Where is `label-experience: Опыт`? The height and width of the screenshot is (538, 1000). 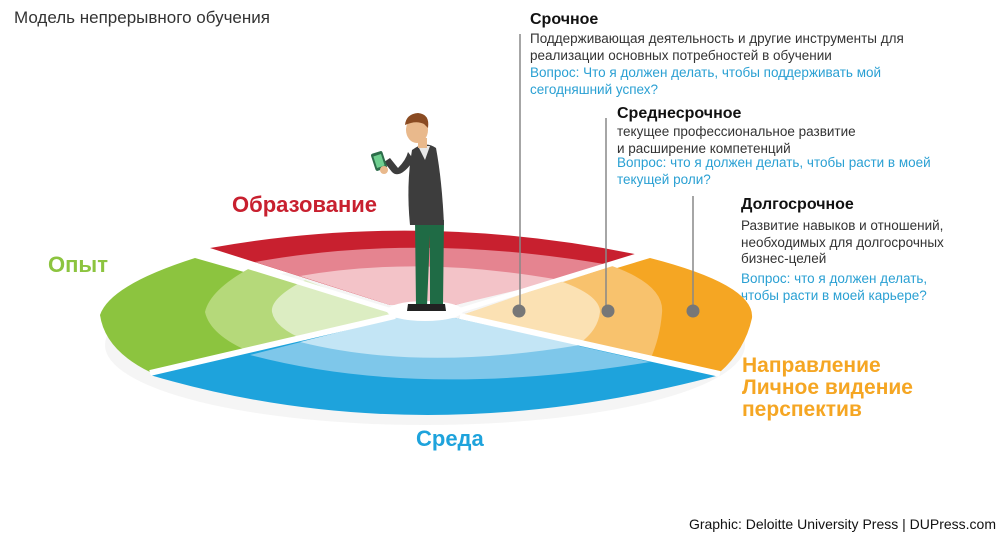 label-experience: Опыт is located at coordinates (78, 264).